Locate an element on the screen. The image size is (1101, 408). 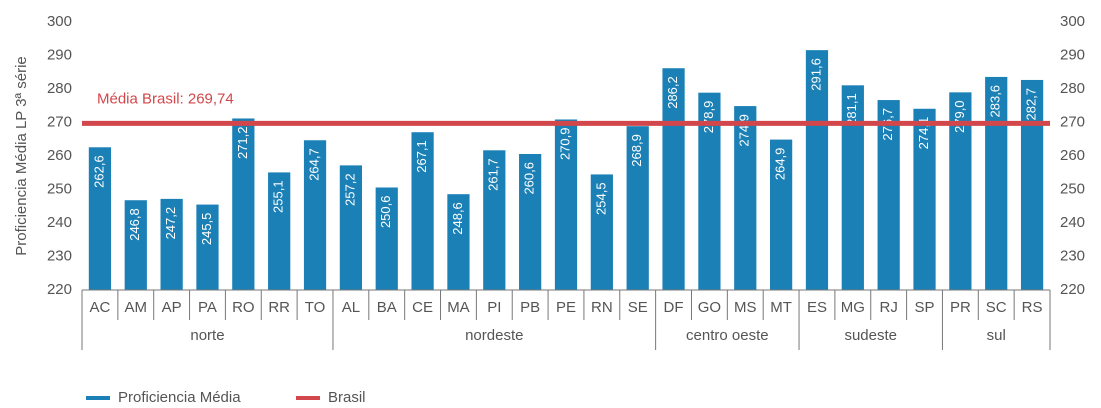
x-tick-label: ES is located at coordinates (817, 307).